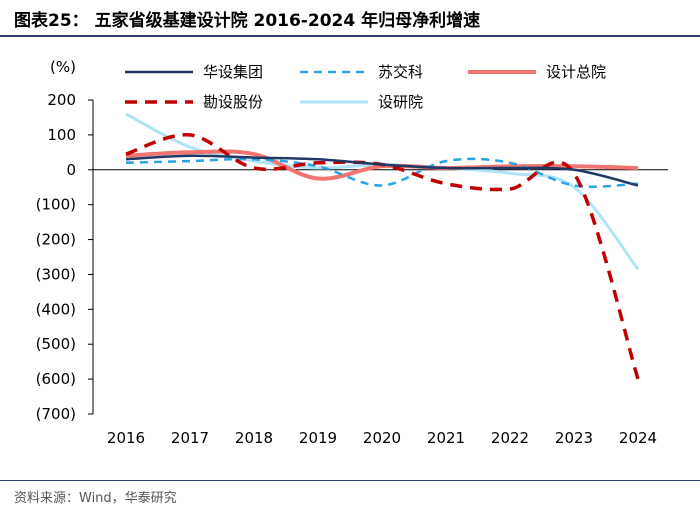 This screenshot has height=514, width=700. What do you see at coordinates (56, 309) in the screenshot?
I see `y-tick-label: (400)` at bounding box center [56, 309].